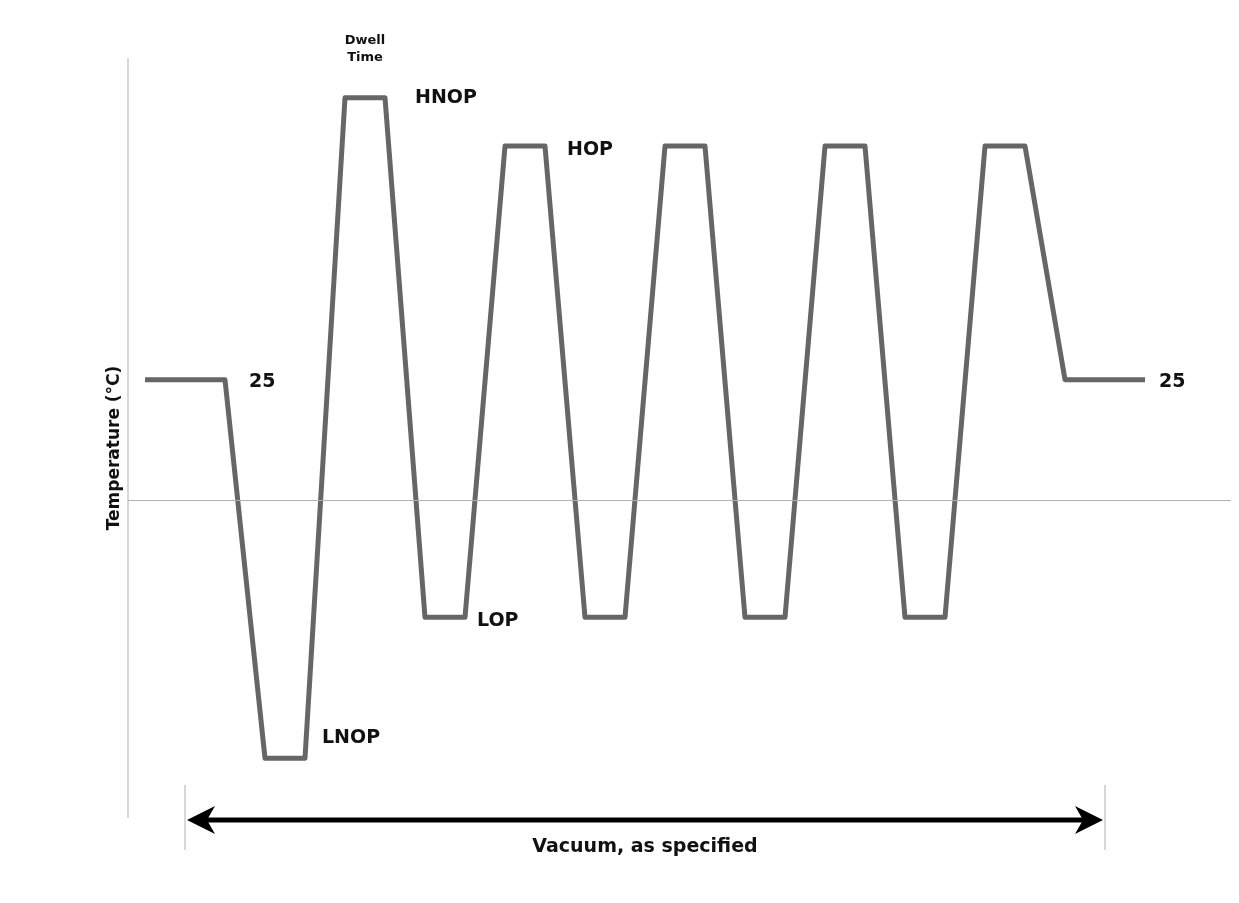 Image resolution: width=1239 pixels, height=903 pixels. I want to click on text: Dwell Time, so click(365, 48).